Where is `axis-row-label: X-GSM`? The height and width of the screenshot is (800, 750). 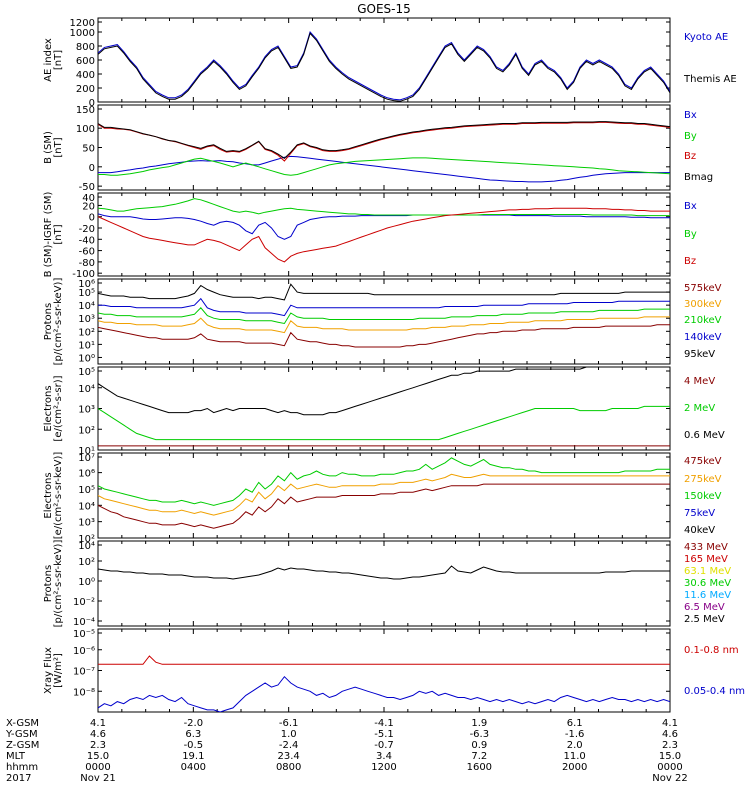
axis-row-label: X-GSM is located at coordinates (22, 723).